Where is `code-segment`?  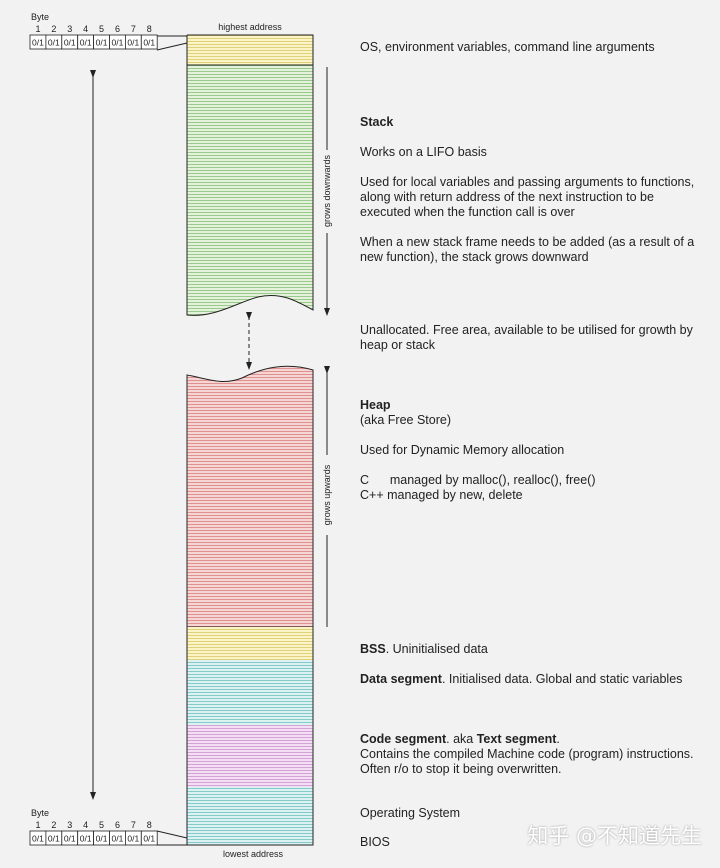
code-segment is located at coordinates (250, 756).